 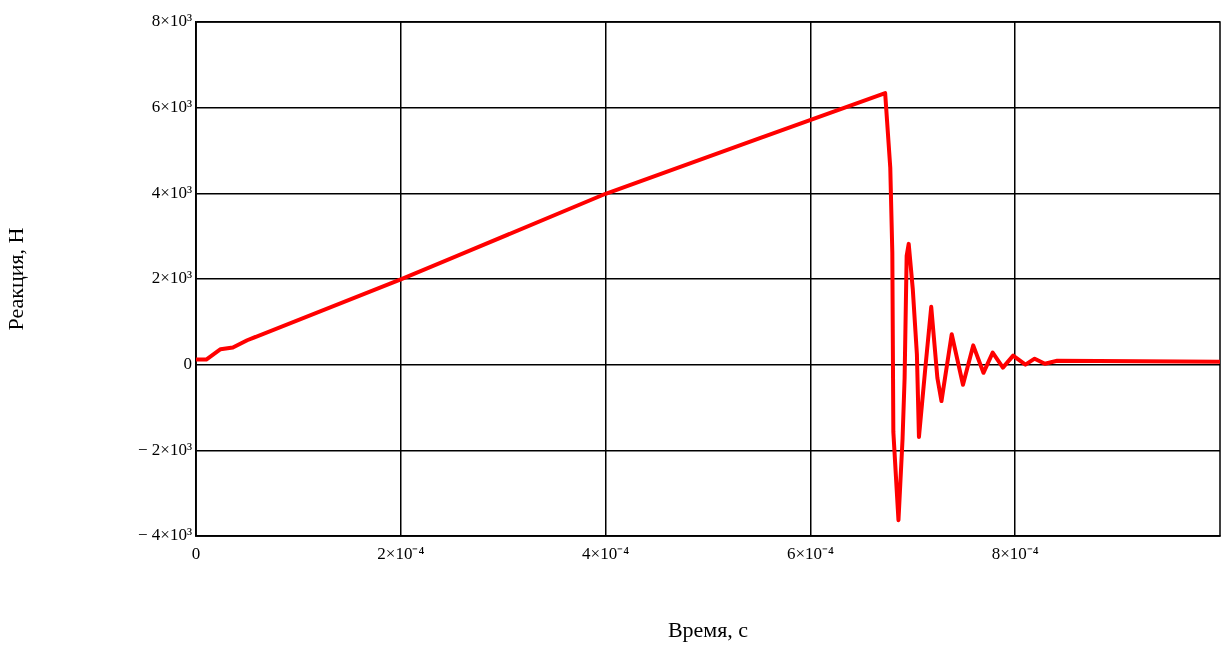 I want to click on x-tick-label: 4×10⁻⁴, so click(x=606, y=553).